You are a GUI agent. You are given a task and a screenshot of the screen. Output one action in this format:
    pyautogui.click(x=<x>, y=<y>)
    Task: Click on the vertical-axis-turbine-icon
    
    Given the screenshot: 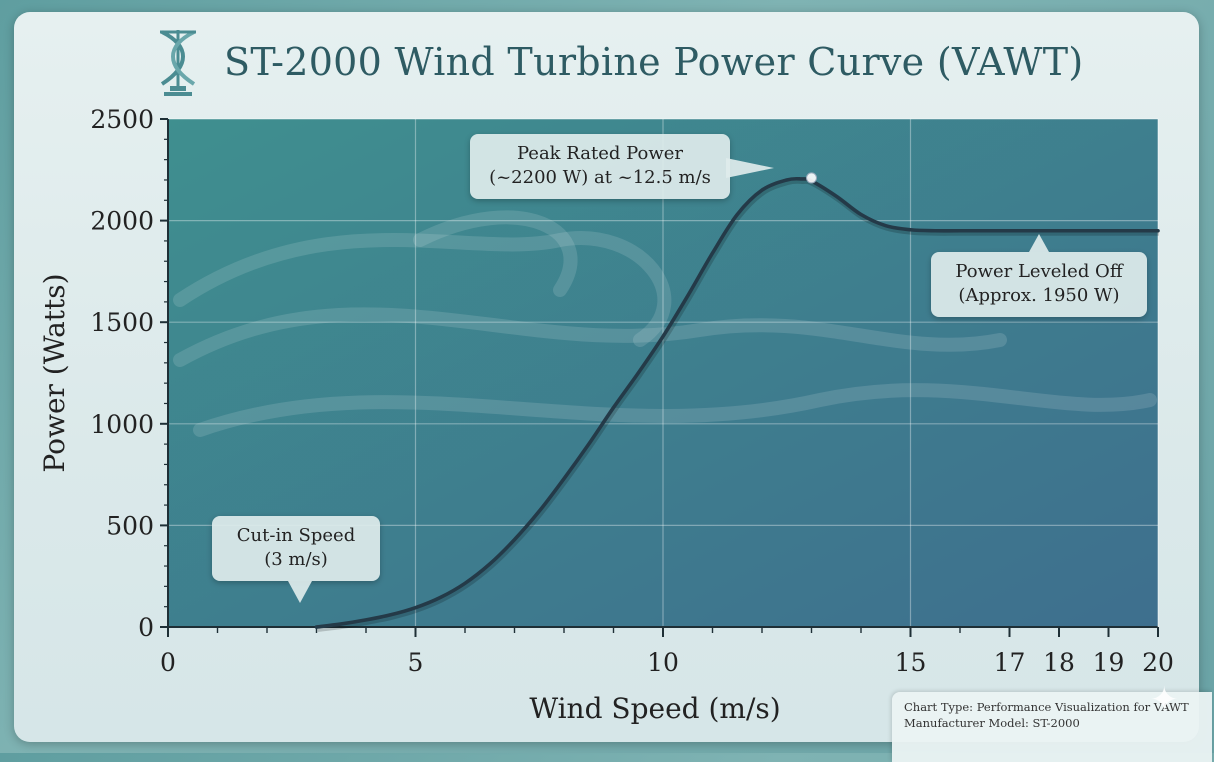 What is the action you would take?
    pyautogui.click(x=178, y=63)
    